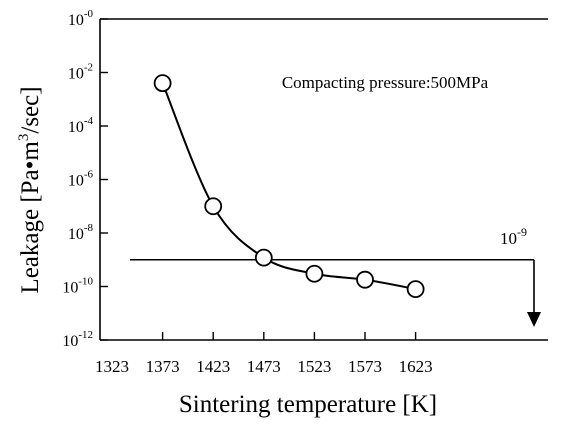 The width and height of the screenshot is (562, 427). What do you see at coordinates (81, 179) in the screenshot?
I see `y-tick-label: 10⁻⁶` at bounding box center [81, 179].